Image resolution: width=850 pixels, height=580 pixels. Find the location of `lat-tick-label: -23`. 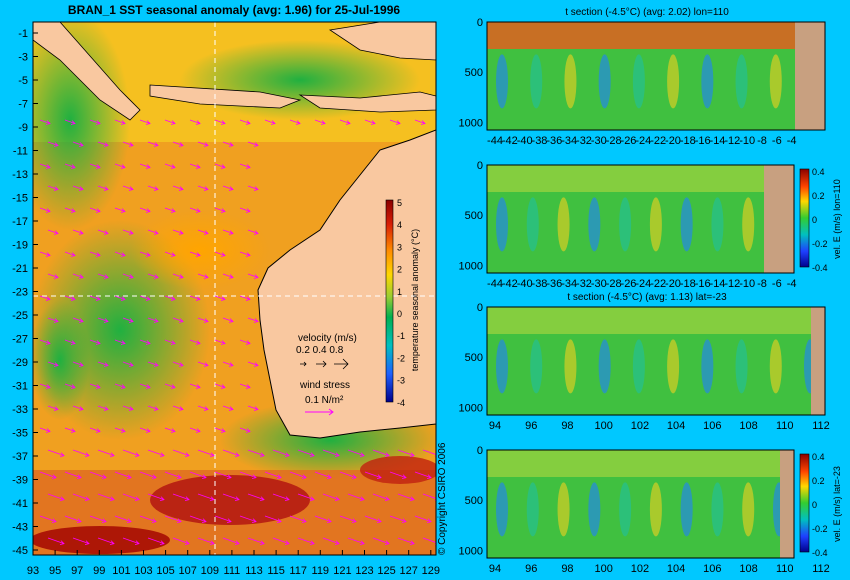

lat-tick-label: -23 is located at coordinates (20, 293).